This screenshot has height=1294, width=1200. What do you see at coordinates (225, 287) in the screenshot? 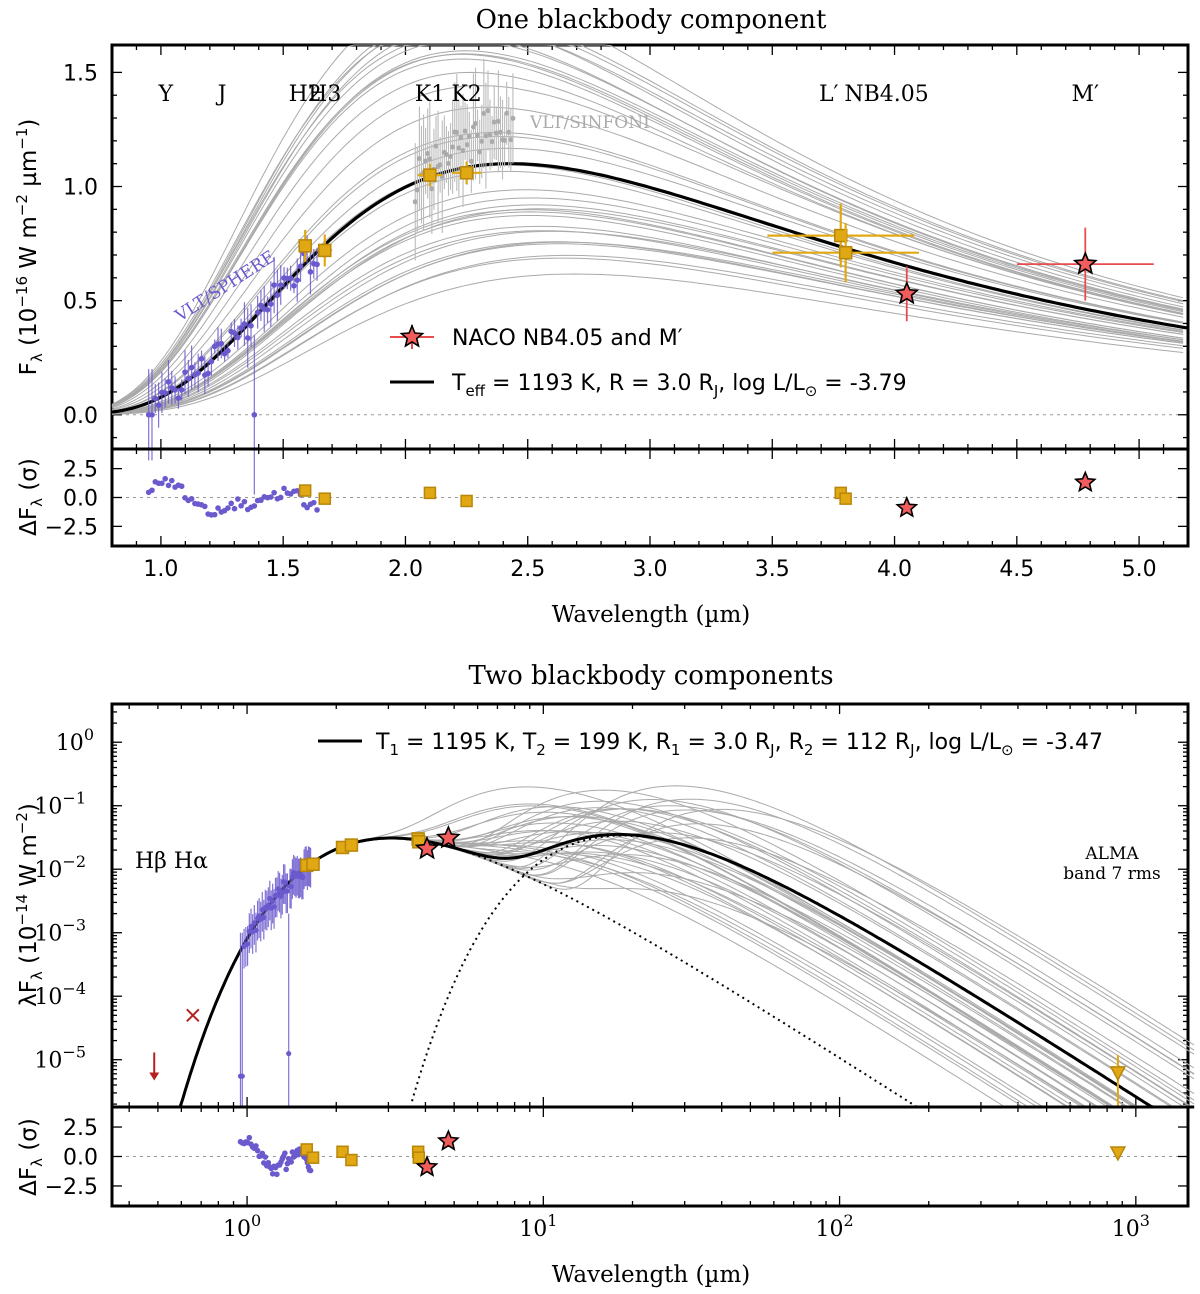
I see `sphere-label: VLT/SPHERE` at bounding box center [225, 287].